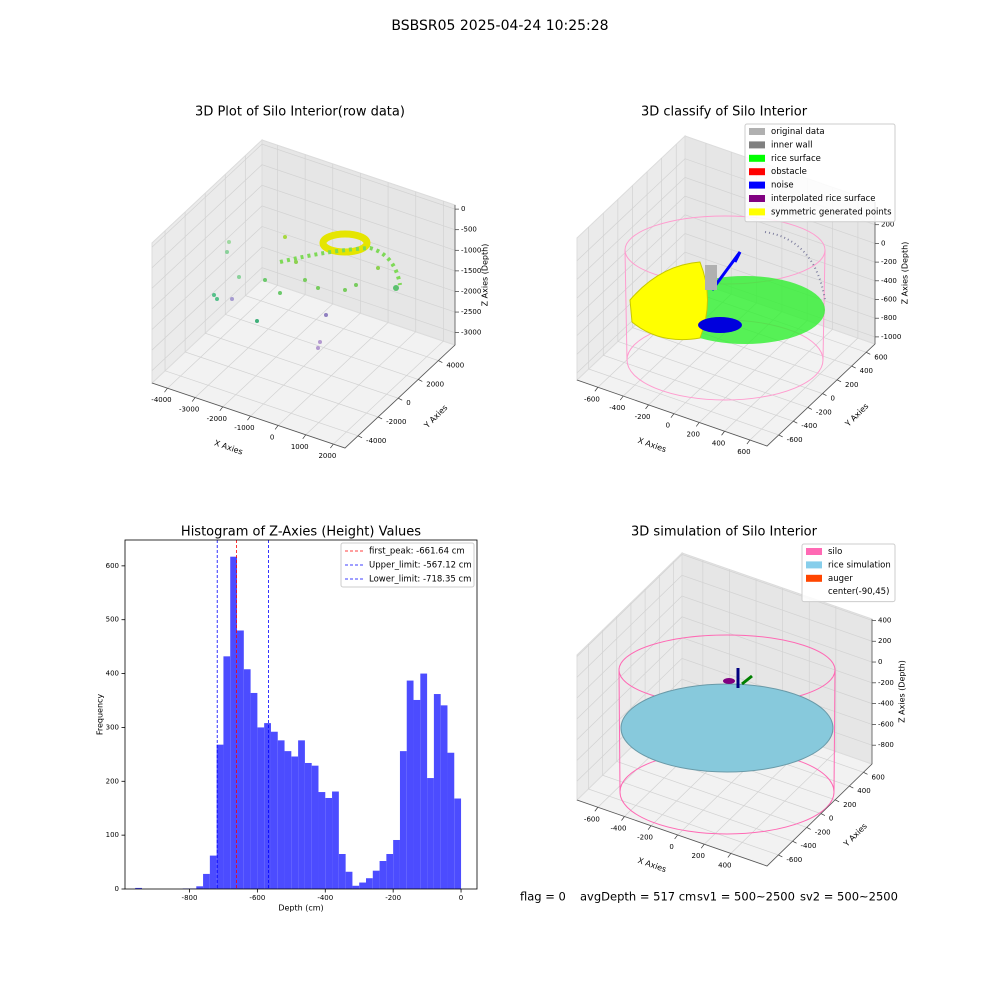 The image size is (1000, 1000). I want to click on x-tick-label: 1000, so click(300, 447).